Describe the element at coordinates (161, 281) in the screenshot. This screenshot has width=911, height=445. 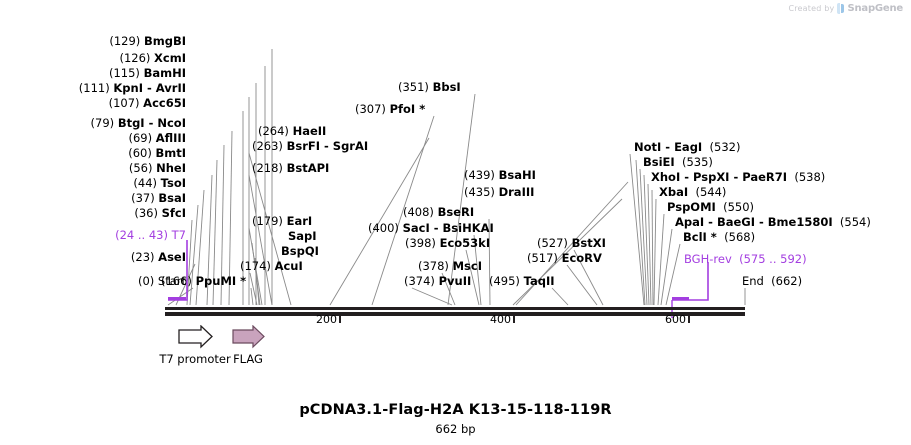
I see `sequence-start-label: (0) Start` at that location.